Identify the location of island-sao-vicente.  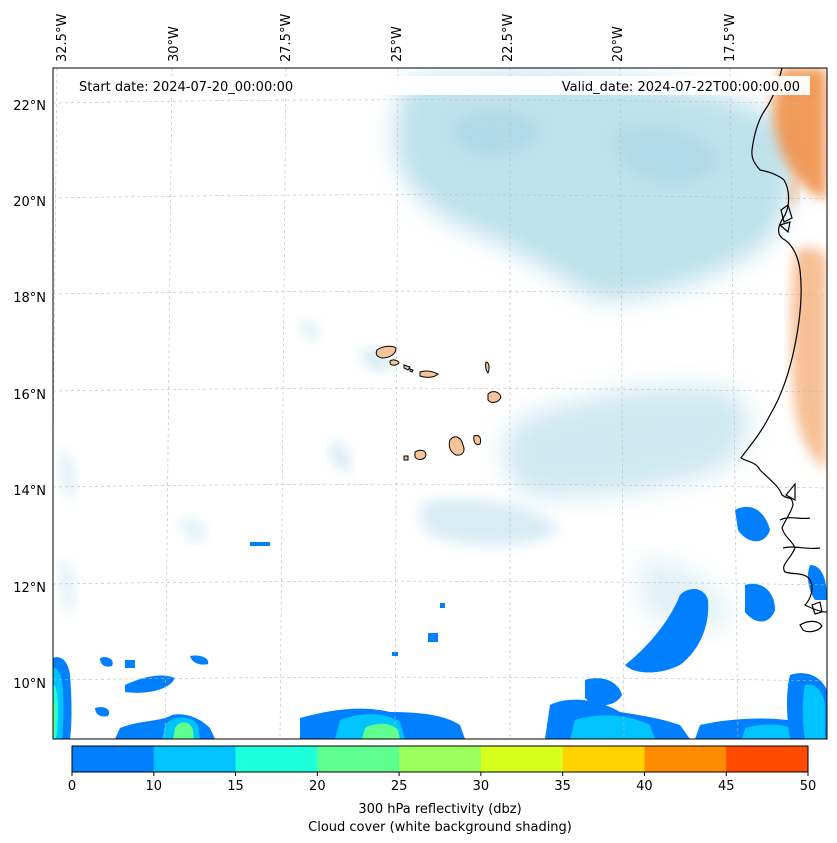
(394, 362).